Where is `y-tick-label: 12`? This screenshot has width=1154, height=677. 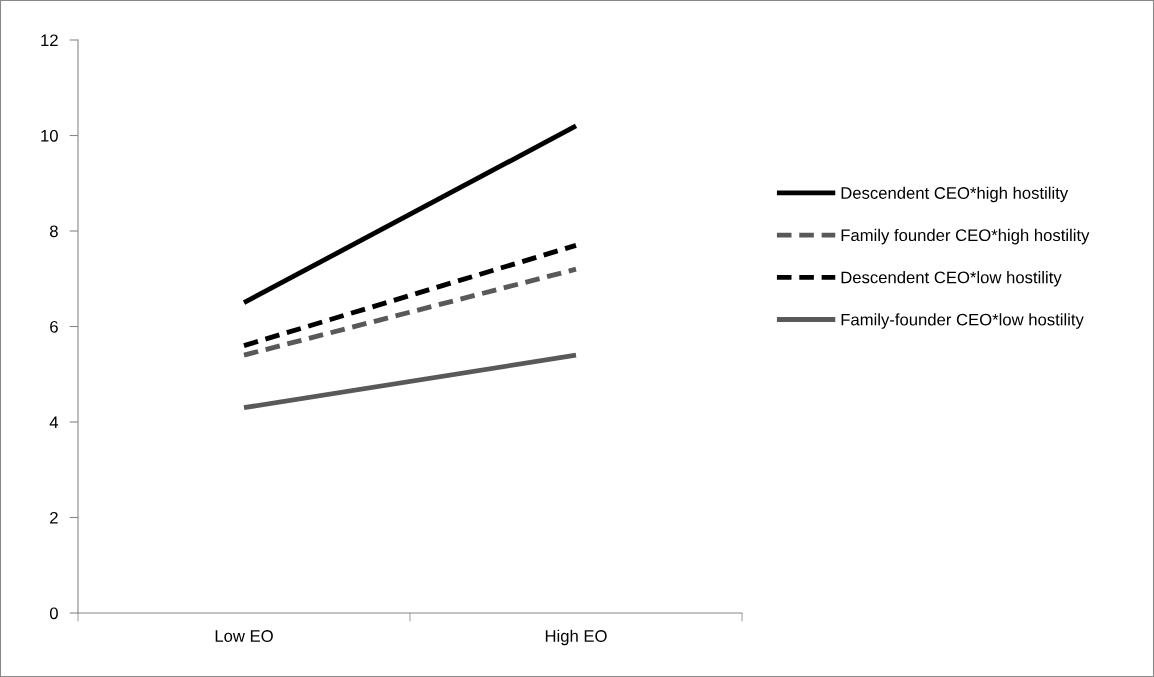
y-tick-label: 12 is located at coordinates (49, 40).